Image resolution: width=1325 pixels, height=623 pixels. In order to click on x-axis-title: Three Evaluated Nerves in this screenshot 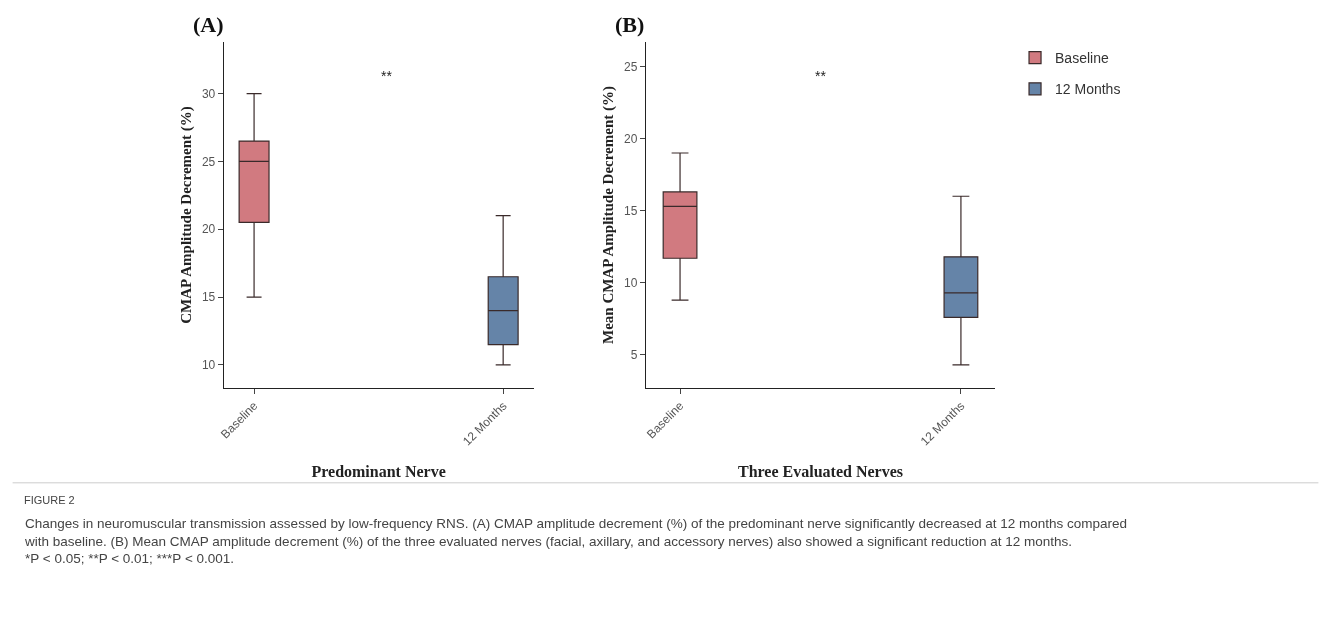, I will do `click(820, 472)`.